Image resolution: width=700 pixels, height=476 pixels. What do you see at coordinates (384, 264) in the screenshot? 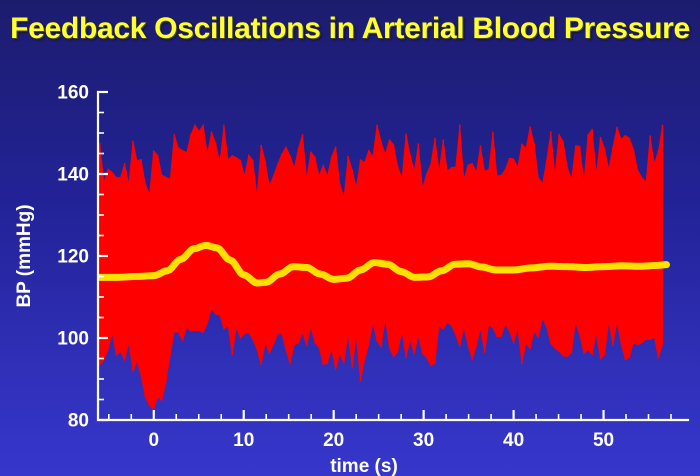
I see `mean-pressure-line` at bounding box center [384, 264].